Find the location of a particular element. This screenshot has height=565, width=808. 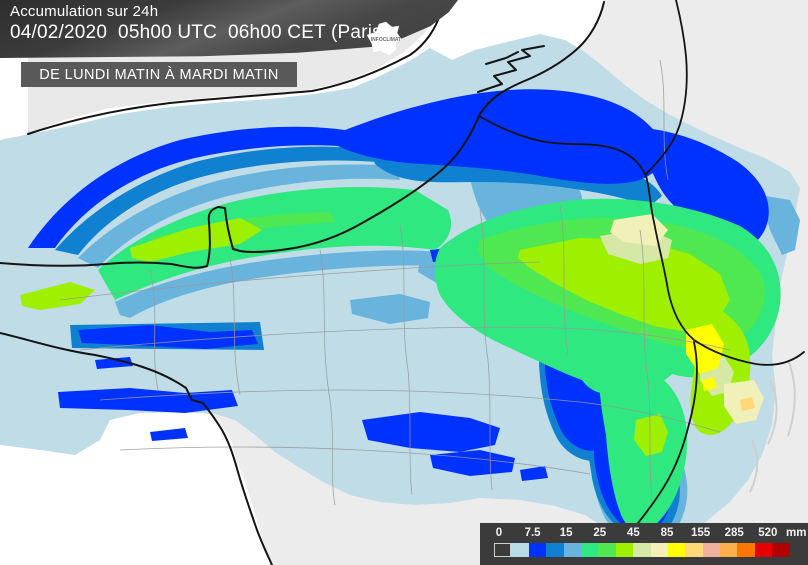

infoclimat-logo: INFOCLIMAT is located at coordinates (386, 41).